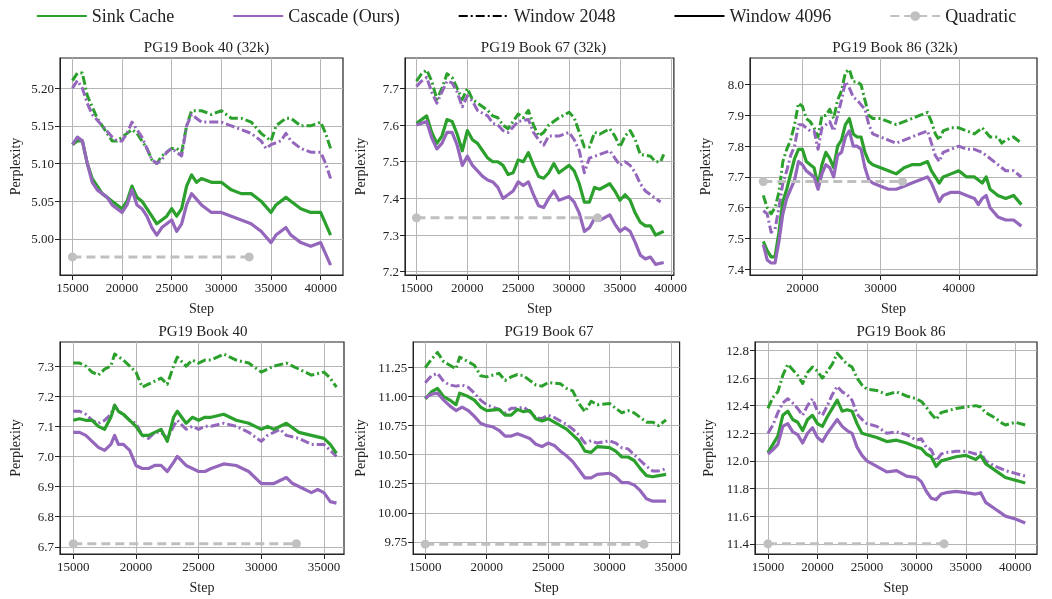 Image resolution: width=1052 pixels, height=599 pixels. What do you see at coordinates (738, 378) in the screenshot?
I see `y-tick-label: 12.6` at bounding box center [738, 378].